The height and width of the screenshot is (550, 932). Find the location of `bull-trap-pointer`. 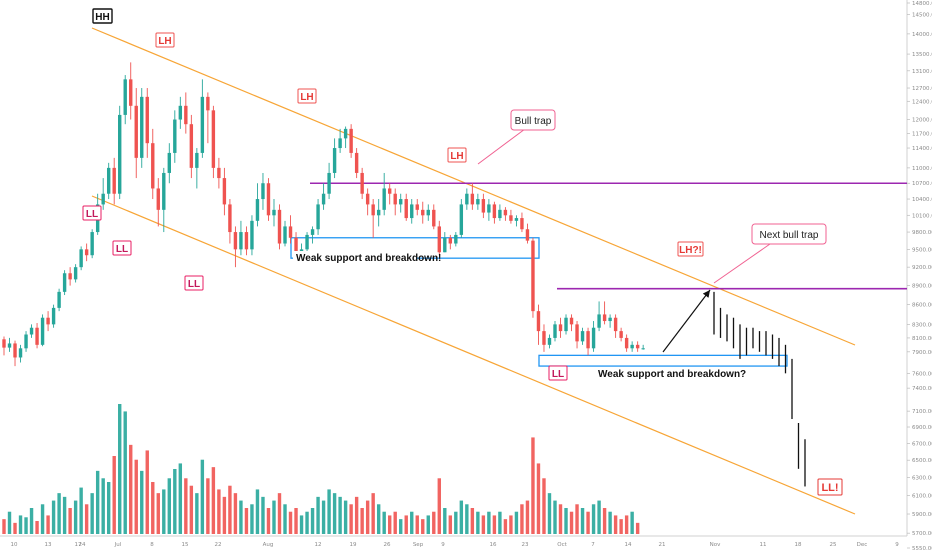

bull-trap-pointer is located at coordinates (501, 146).